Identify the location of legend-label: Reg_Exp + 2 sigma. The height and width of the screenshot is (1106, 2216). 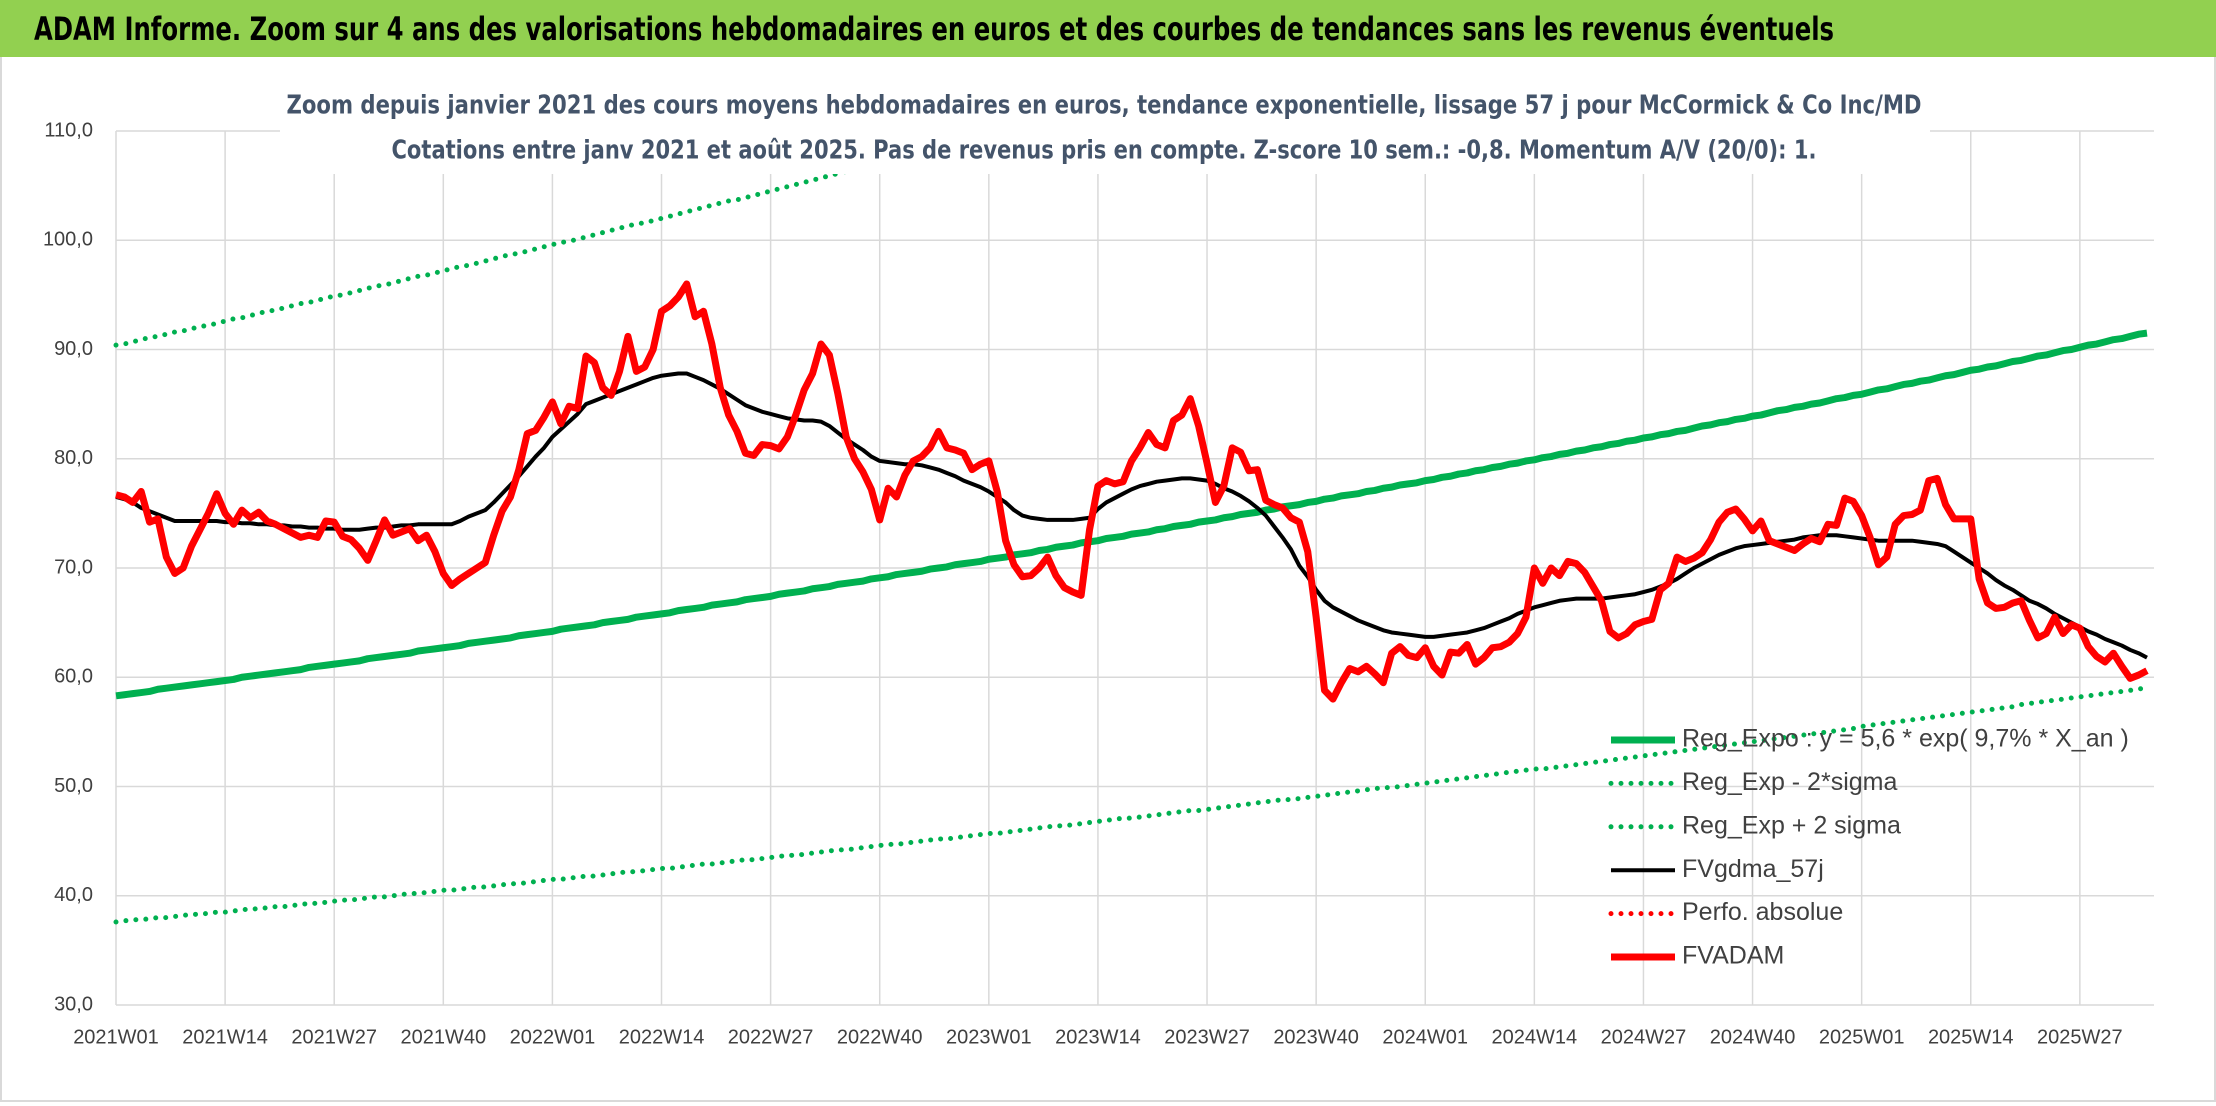
(1791, 825).